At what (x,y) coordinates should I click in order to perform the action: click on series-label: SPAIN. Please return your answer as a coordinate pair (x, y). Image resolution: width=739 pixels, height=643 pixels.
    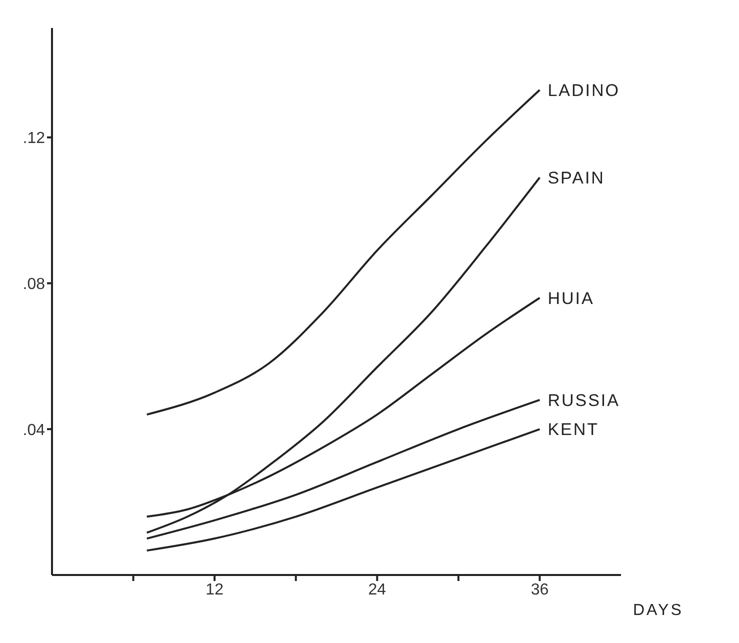
    Looking at the image, I should click on (576, 178).